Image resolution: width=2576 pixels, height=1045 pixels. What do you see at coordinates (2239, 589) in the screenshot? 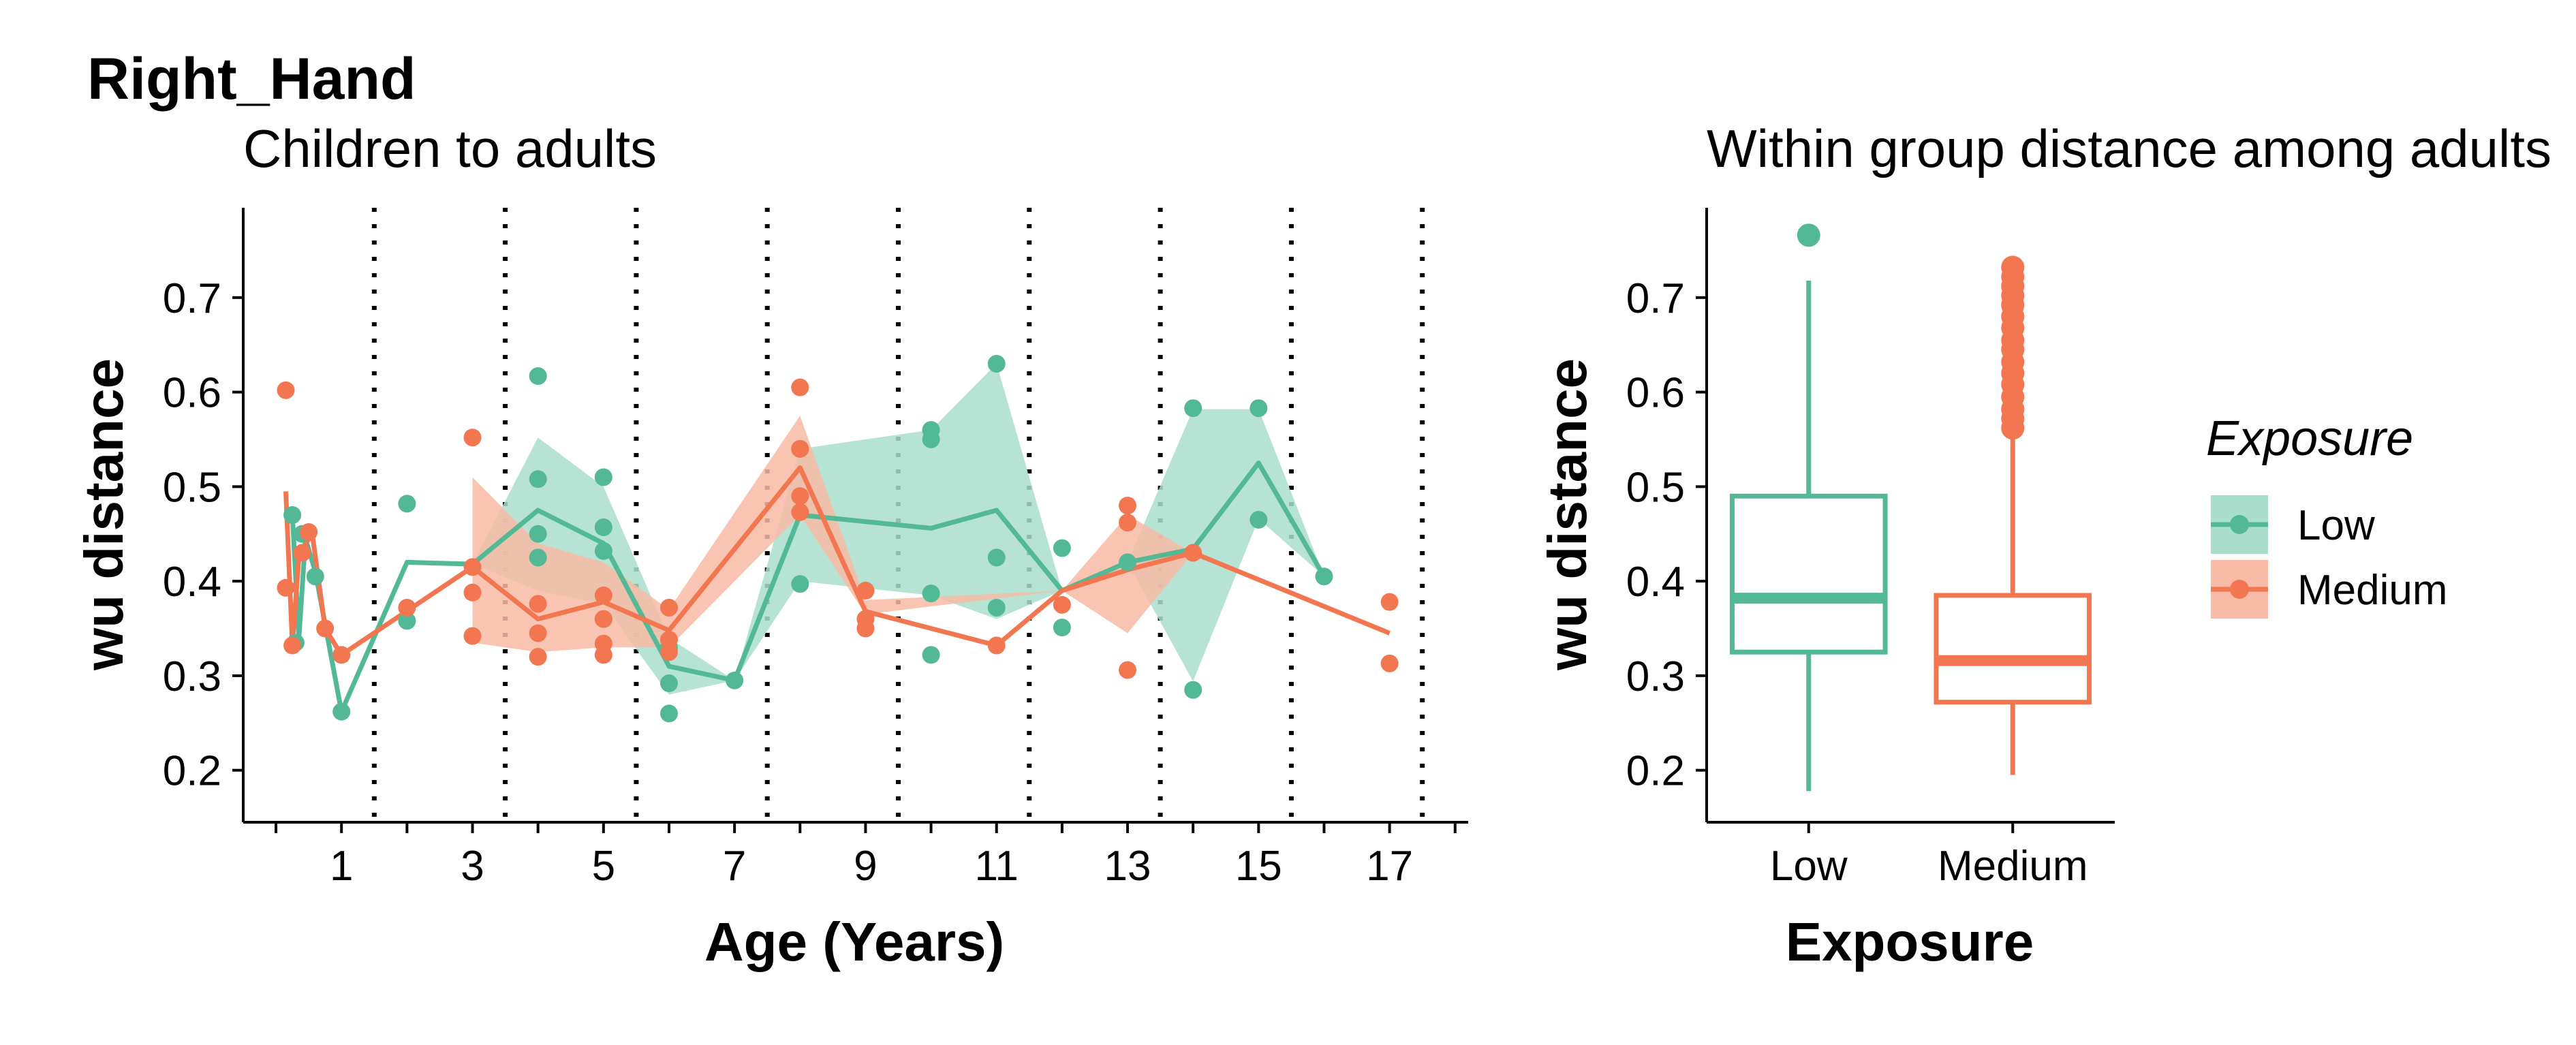
I see `legend-key-point-medium` at bounding box center [2239, 589].